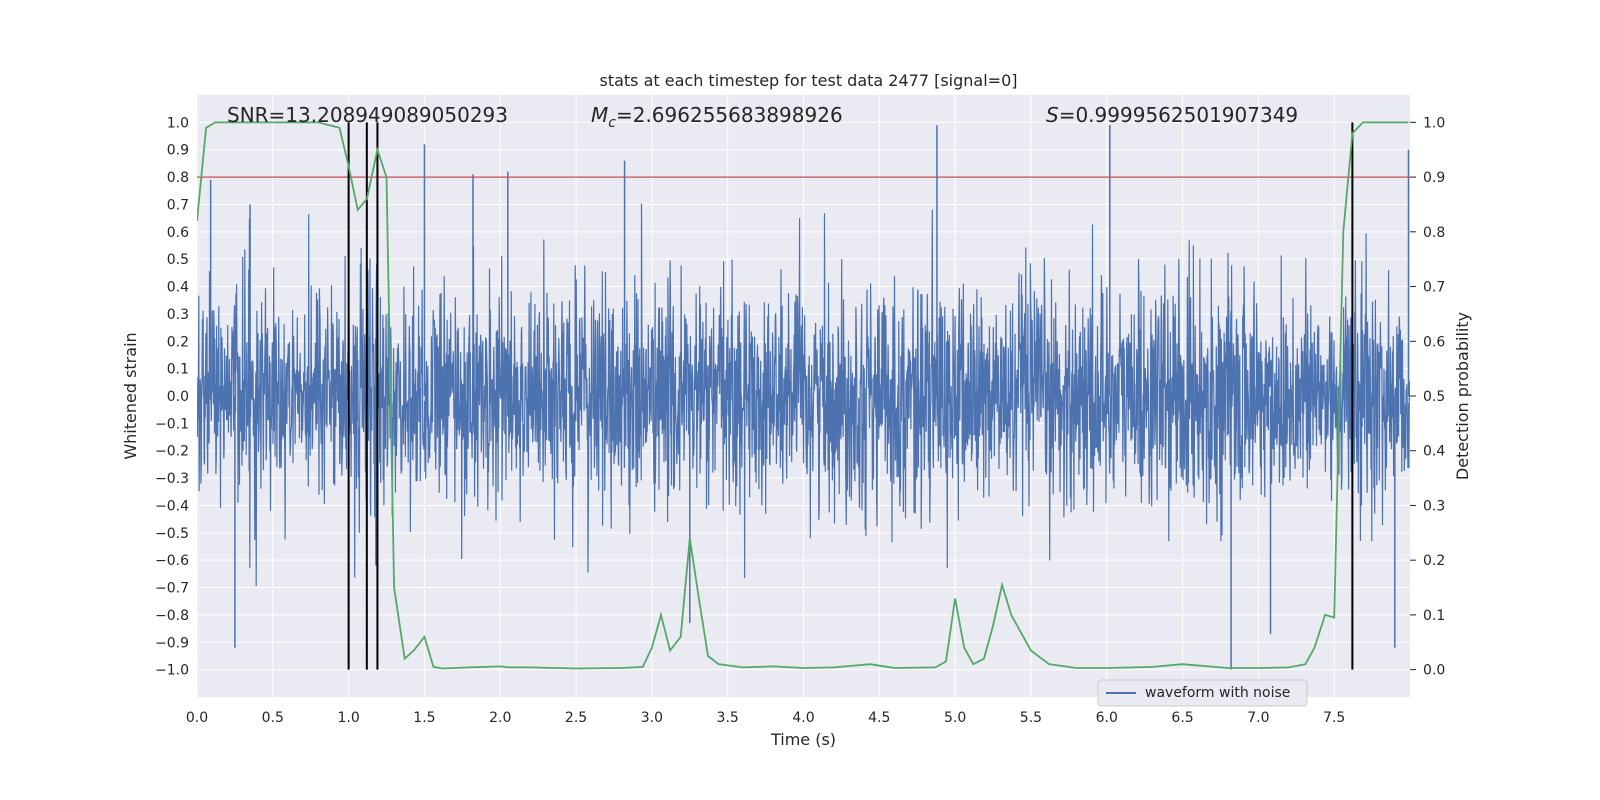  What do you see at coordinates (178, 233) in the screenshot?
I see `y-tick-label: 0.6` at bounding box center [178, 233].